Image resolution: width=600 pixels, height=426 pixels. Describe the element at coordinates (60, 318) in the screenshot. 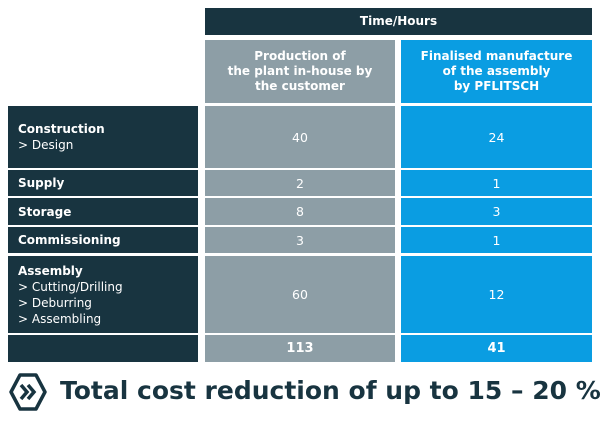

I see `sublabel: > Assembling` at that location.